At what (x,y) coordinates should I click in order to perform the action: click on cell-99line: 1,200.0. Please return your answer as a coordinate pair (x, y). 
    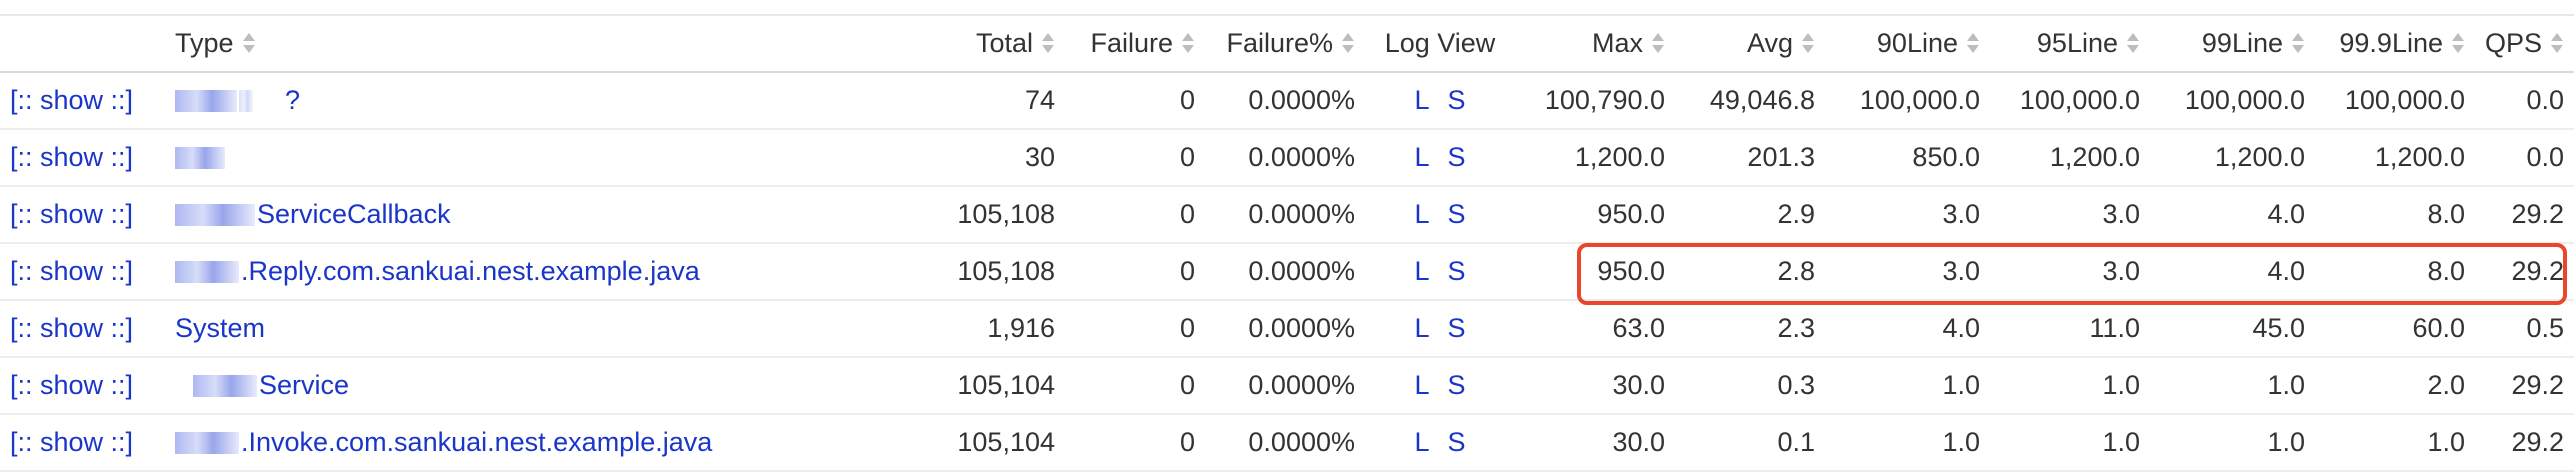
    Looking at the image, I should click on (2232, 158).